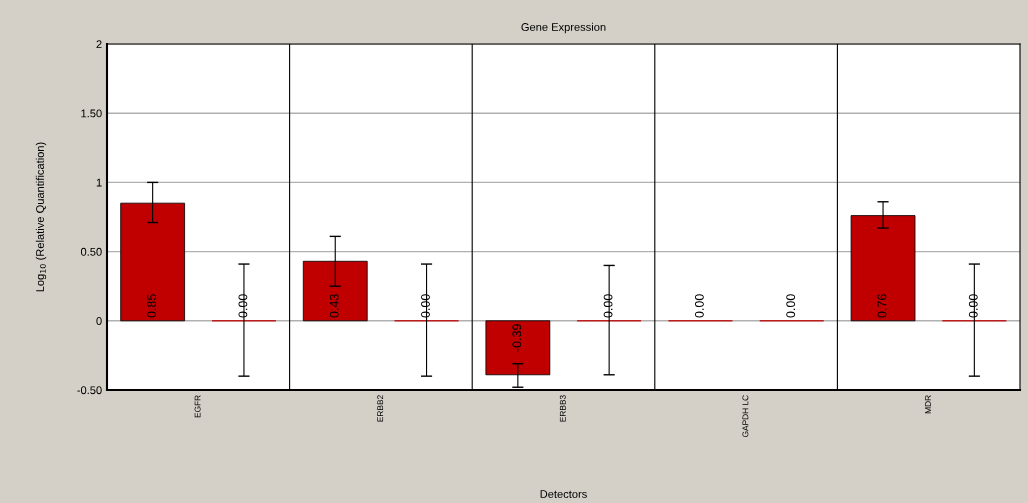 This screenshot has width=1028, height=503. I want to click on x-tick-label: ERBB3, so click(562, 408).